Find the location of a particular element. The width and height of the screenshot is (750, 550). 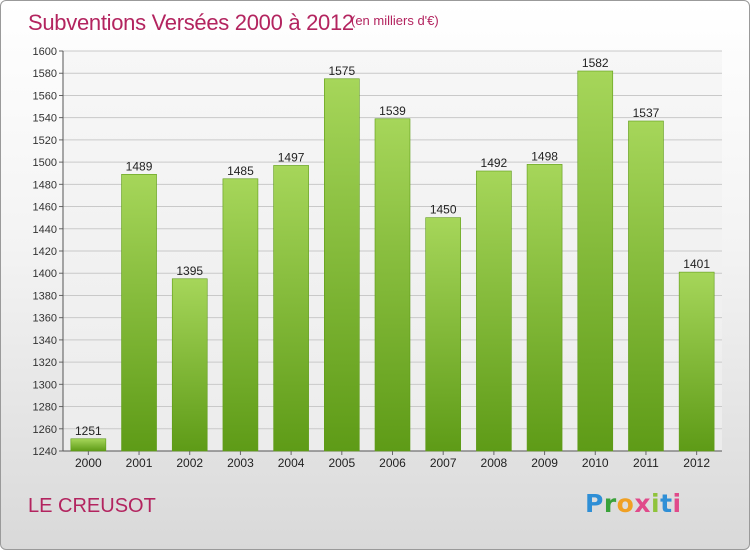

chart-title: Subventions Versées 2000 à 2012 is located at coordinates (191, 22).